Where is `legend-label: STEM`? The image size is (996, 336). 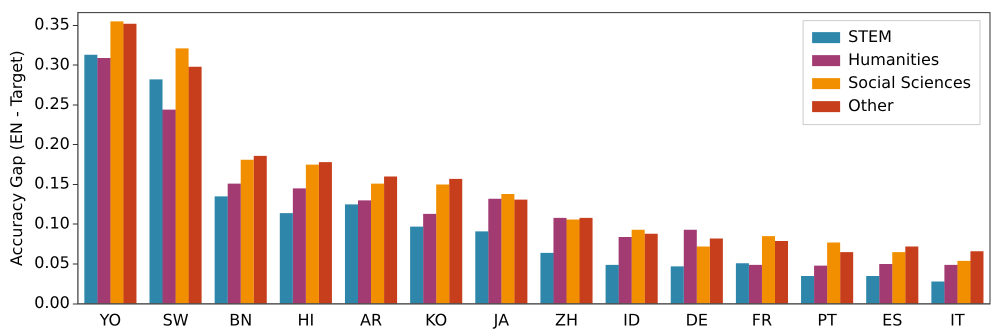
legend-label: STEM is located at coordinates (870, 36).